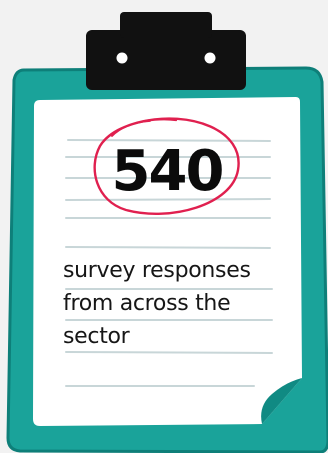 Image resolution: width=328 pixels, height=453 pixels. I want to click on clipboard-clip-icon, so click(166, 51).